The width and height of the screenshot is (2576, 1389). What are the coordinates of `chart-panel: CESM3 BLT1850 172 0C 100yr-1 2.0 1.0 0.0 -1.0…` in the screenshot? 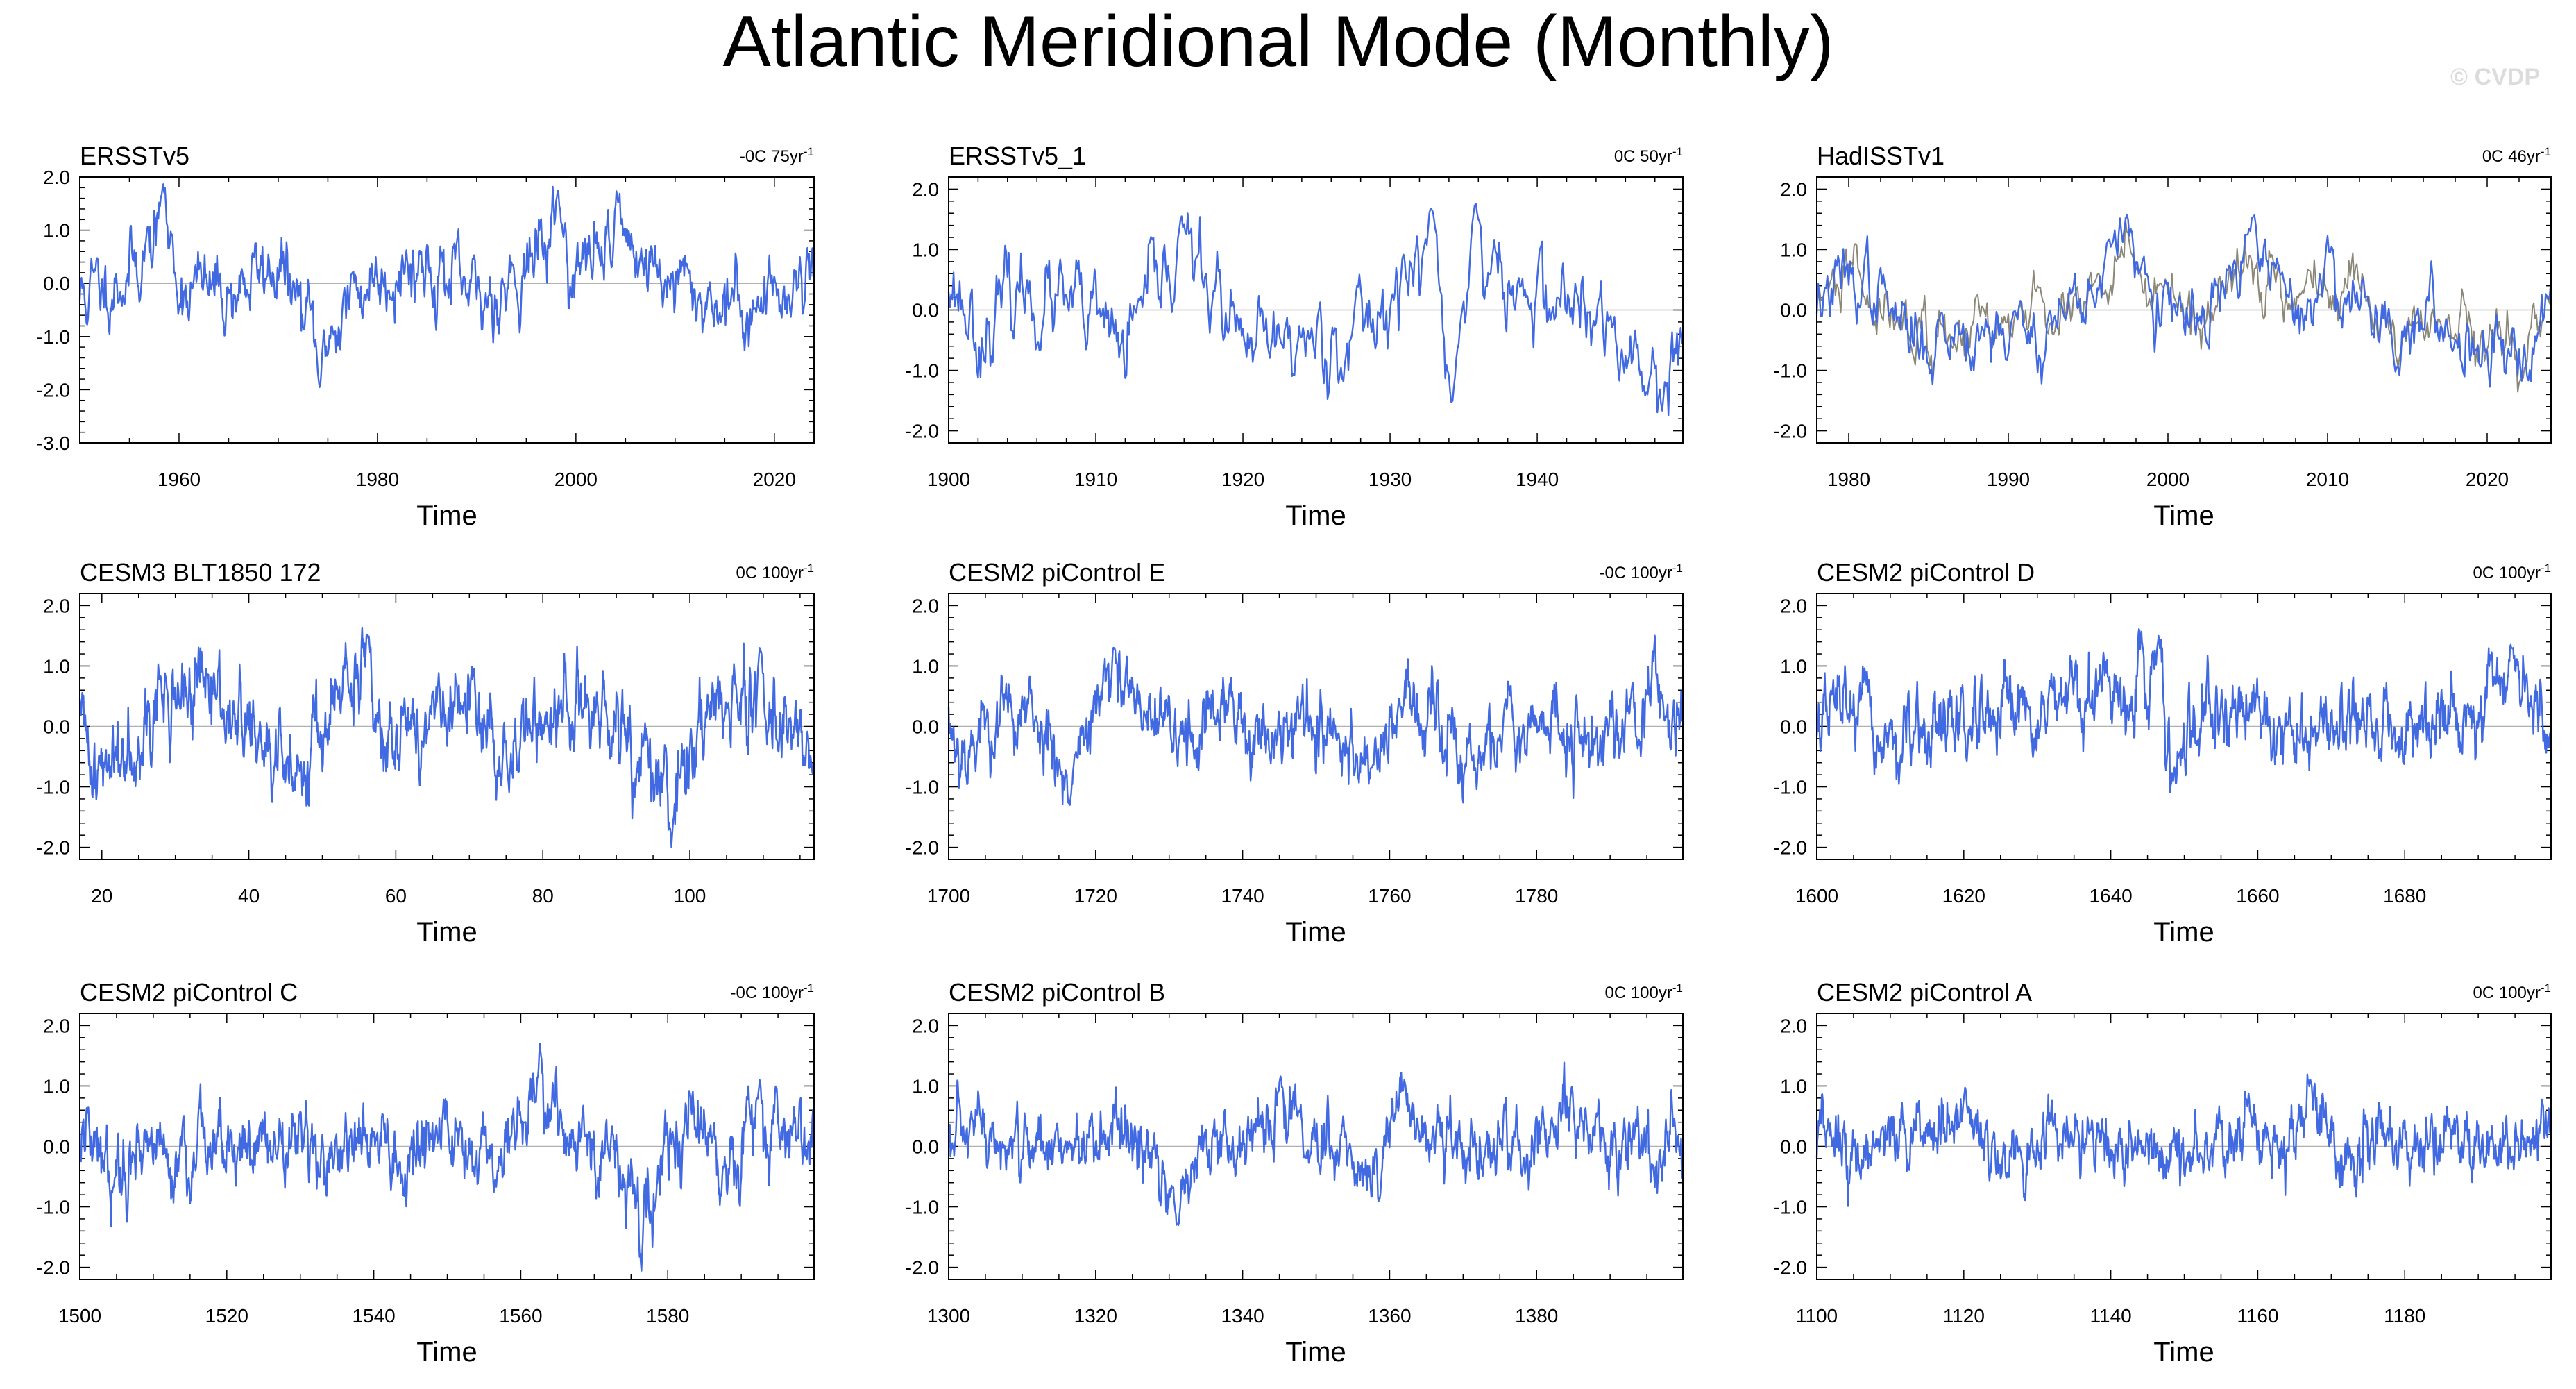 It's located at (426, 753).